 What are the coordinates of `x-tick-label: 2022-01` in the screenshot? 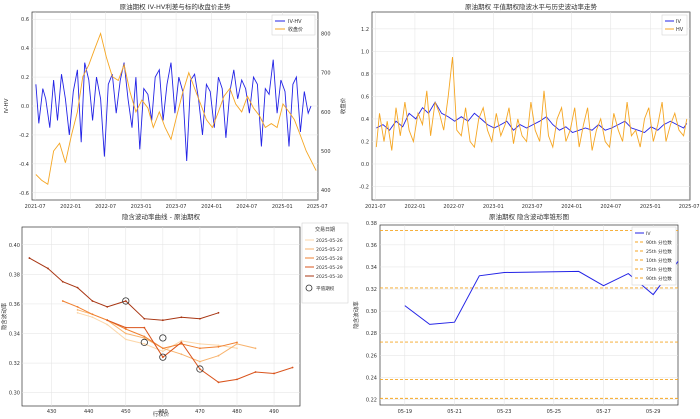 It's located at (70, 206).